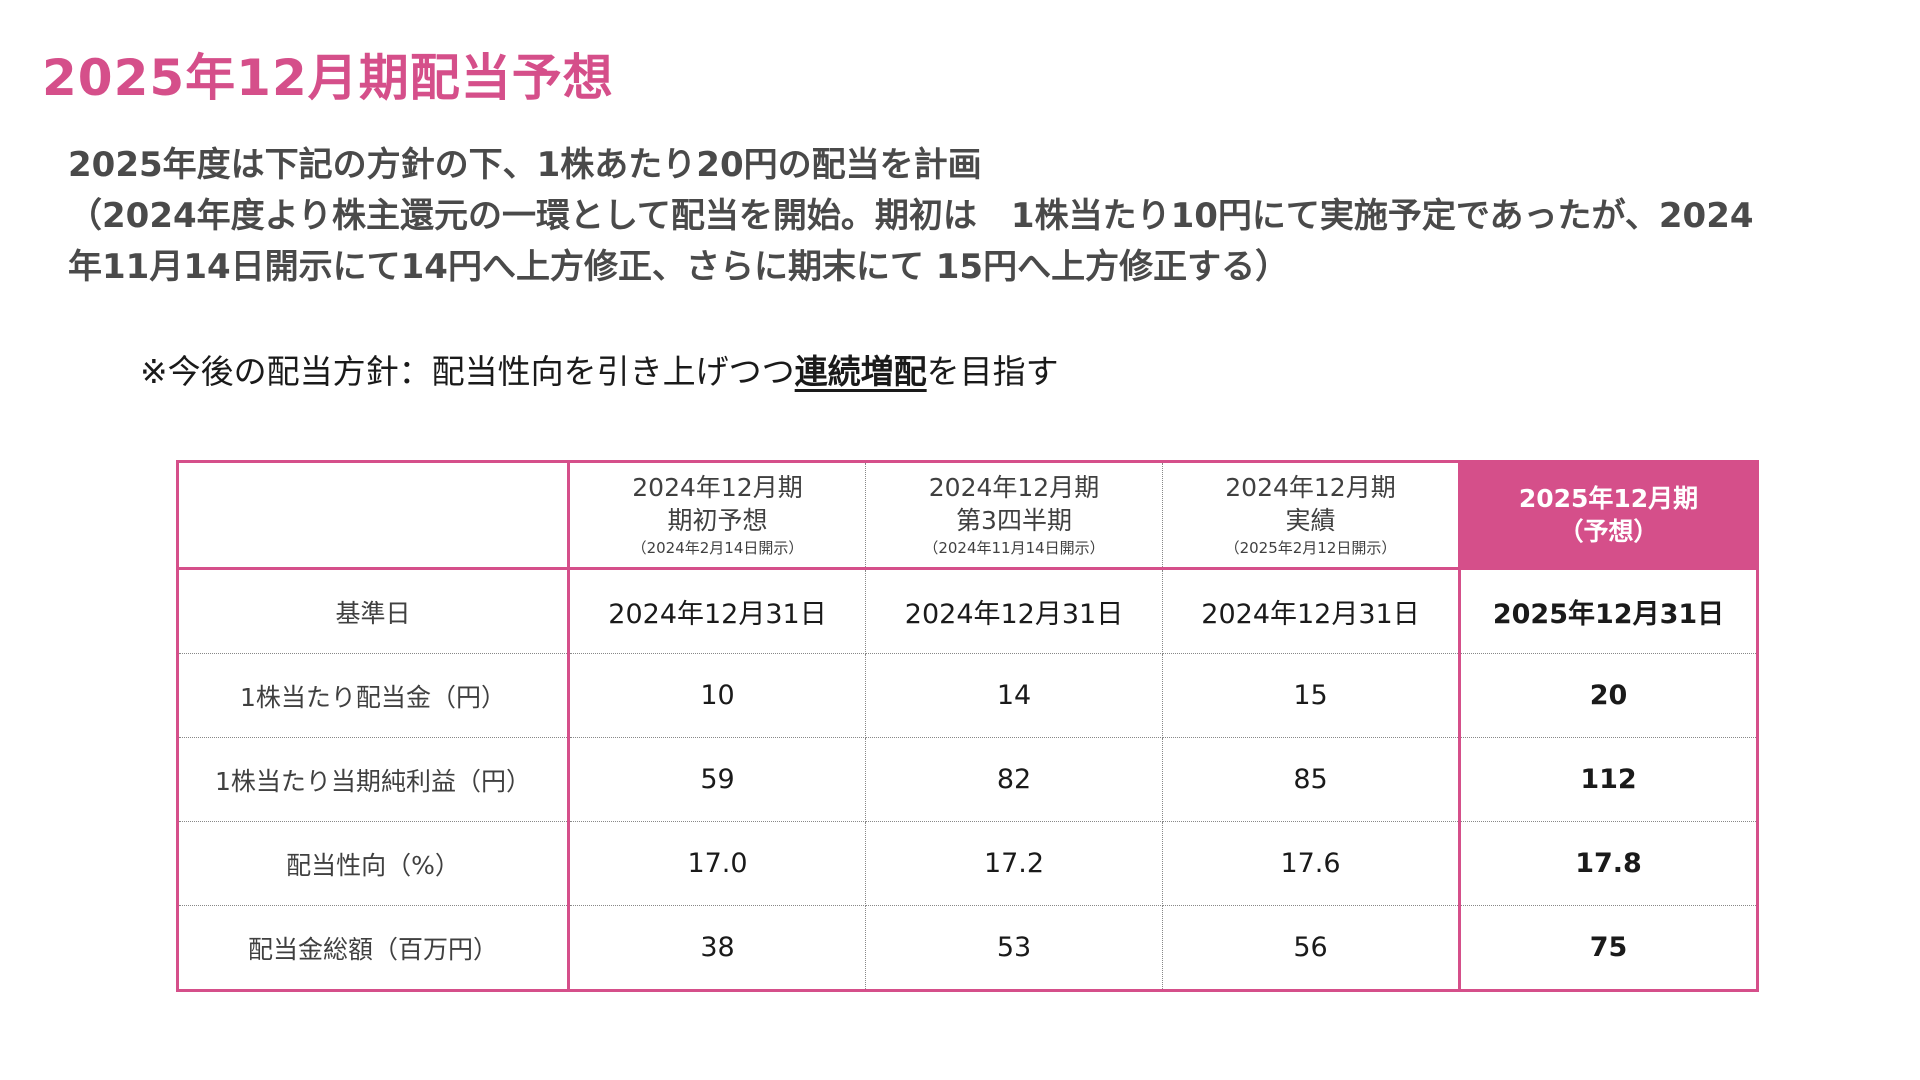  Describe the element at coordinates (679, 267) in the screenshot. I see `summary-line-3: 年11月14日開示にて14円へ上方修正、さらに期末にて 15円へ上方修正する）` at that location.